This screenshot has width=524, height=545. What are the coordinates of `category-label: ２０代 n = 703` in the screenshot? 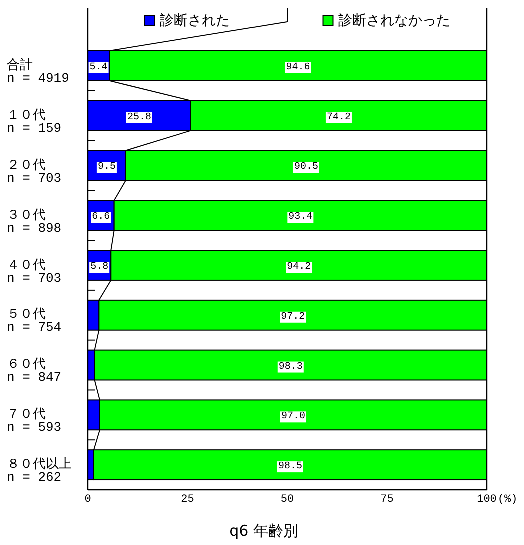 It's located at (34, 171).